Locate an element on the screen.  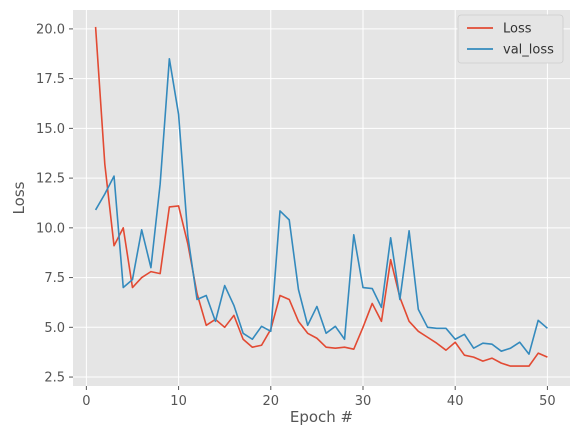
x-axis-label: Epoch # is located at coordinates (321, 417).